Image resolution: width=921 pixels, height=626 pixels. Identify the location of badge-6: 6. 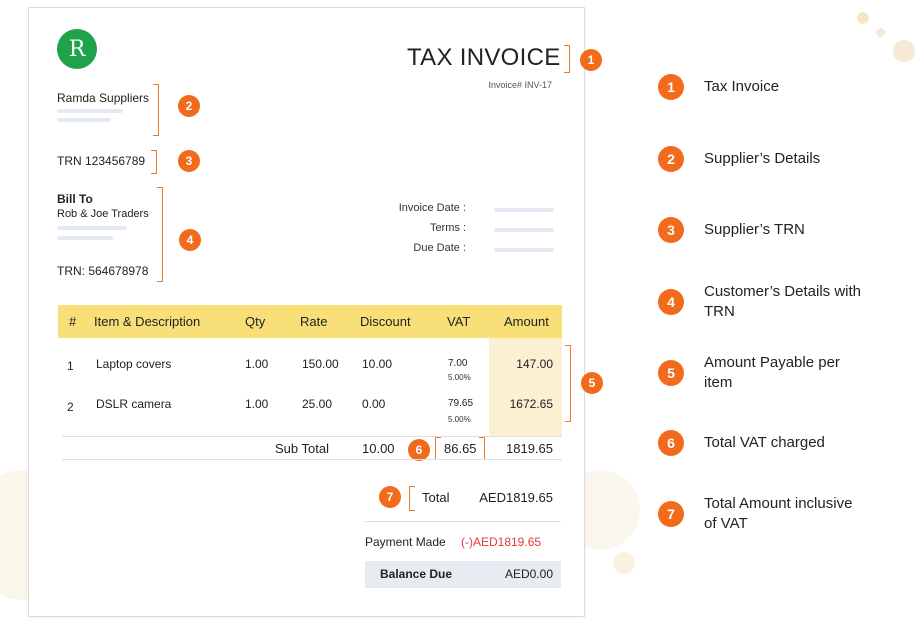
(419, 450).